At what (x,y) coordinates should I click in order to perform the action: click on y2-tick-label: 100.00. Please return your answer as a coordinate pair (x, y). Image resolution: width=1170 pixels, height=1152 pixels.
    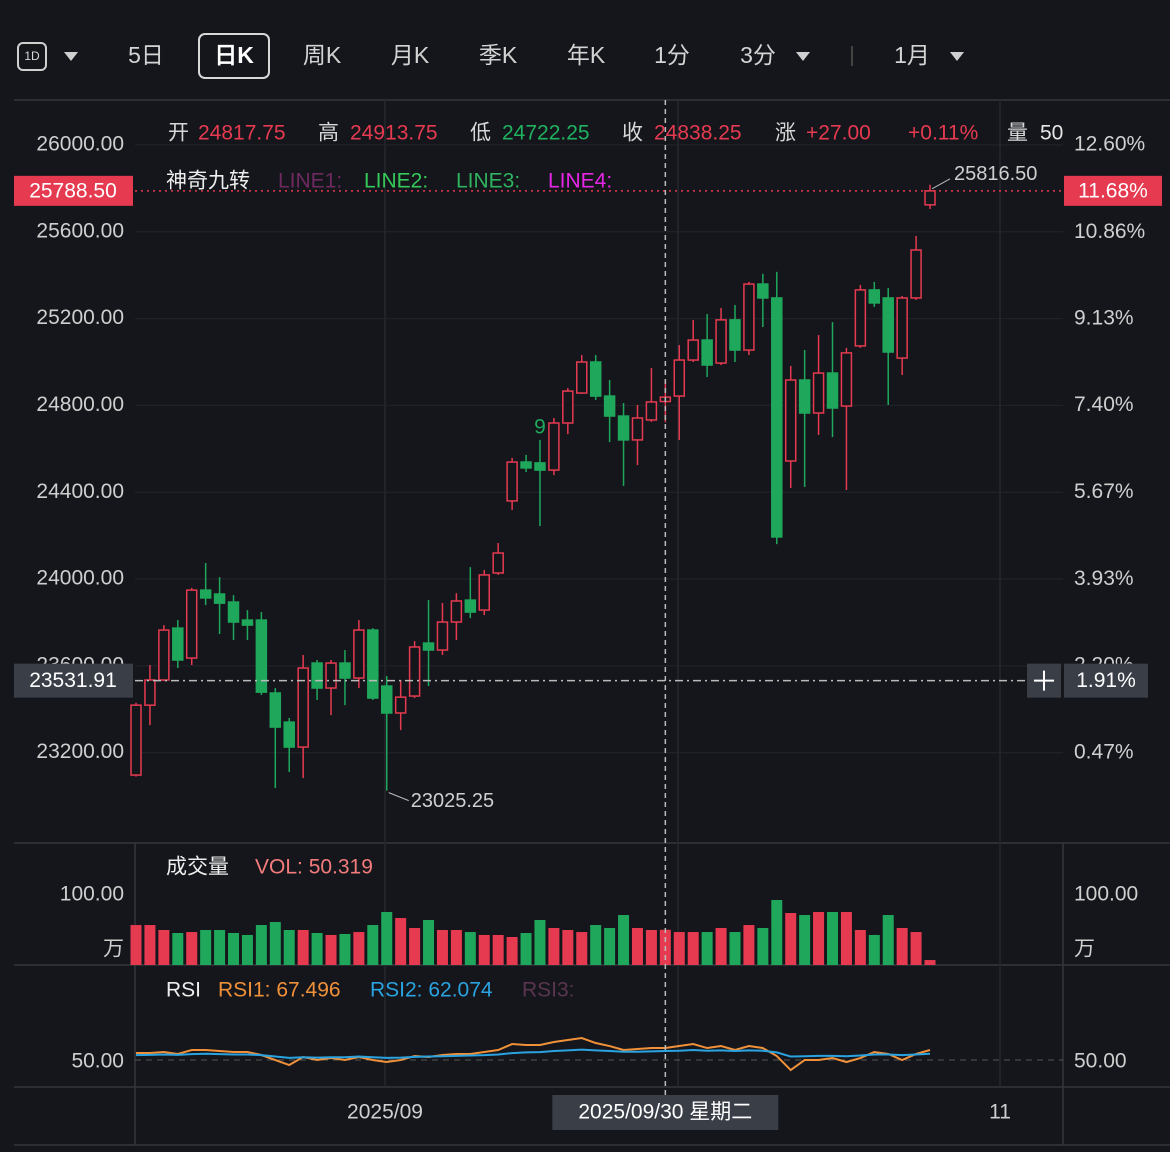
    Looking at the image, I should click on (1106, 894).